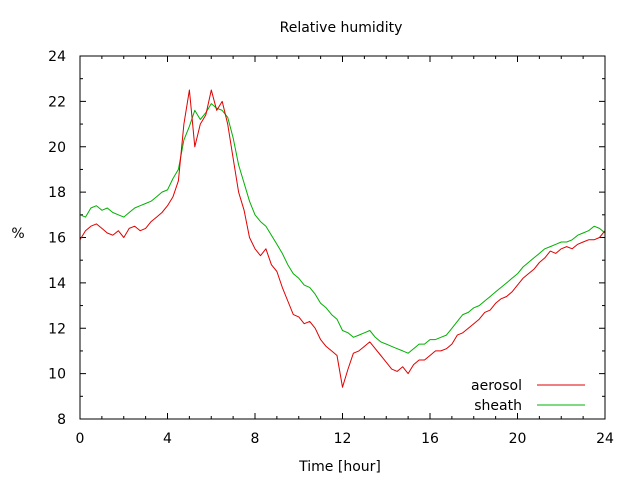 Image resolution: width=640 pixels, height=480 pixels. I want to click on legend-label-sheath: sheath, so click(498, 406).